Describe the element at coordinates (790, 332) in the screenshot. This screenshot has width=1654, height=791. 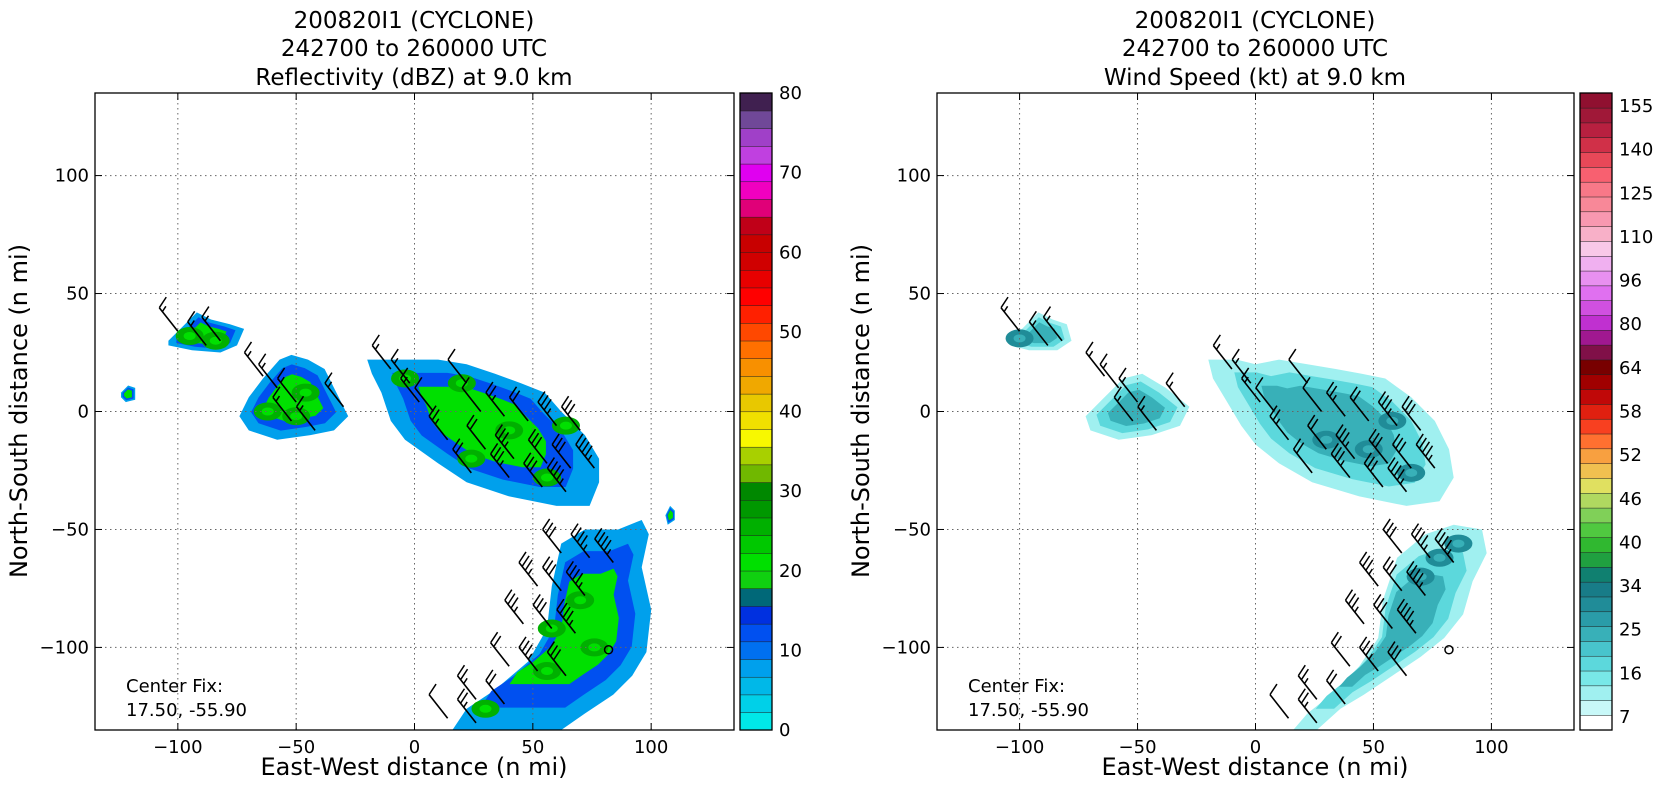
I see `colorbar-tick-label: 50` at that location.